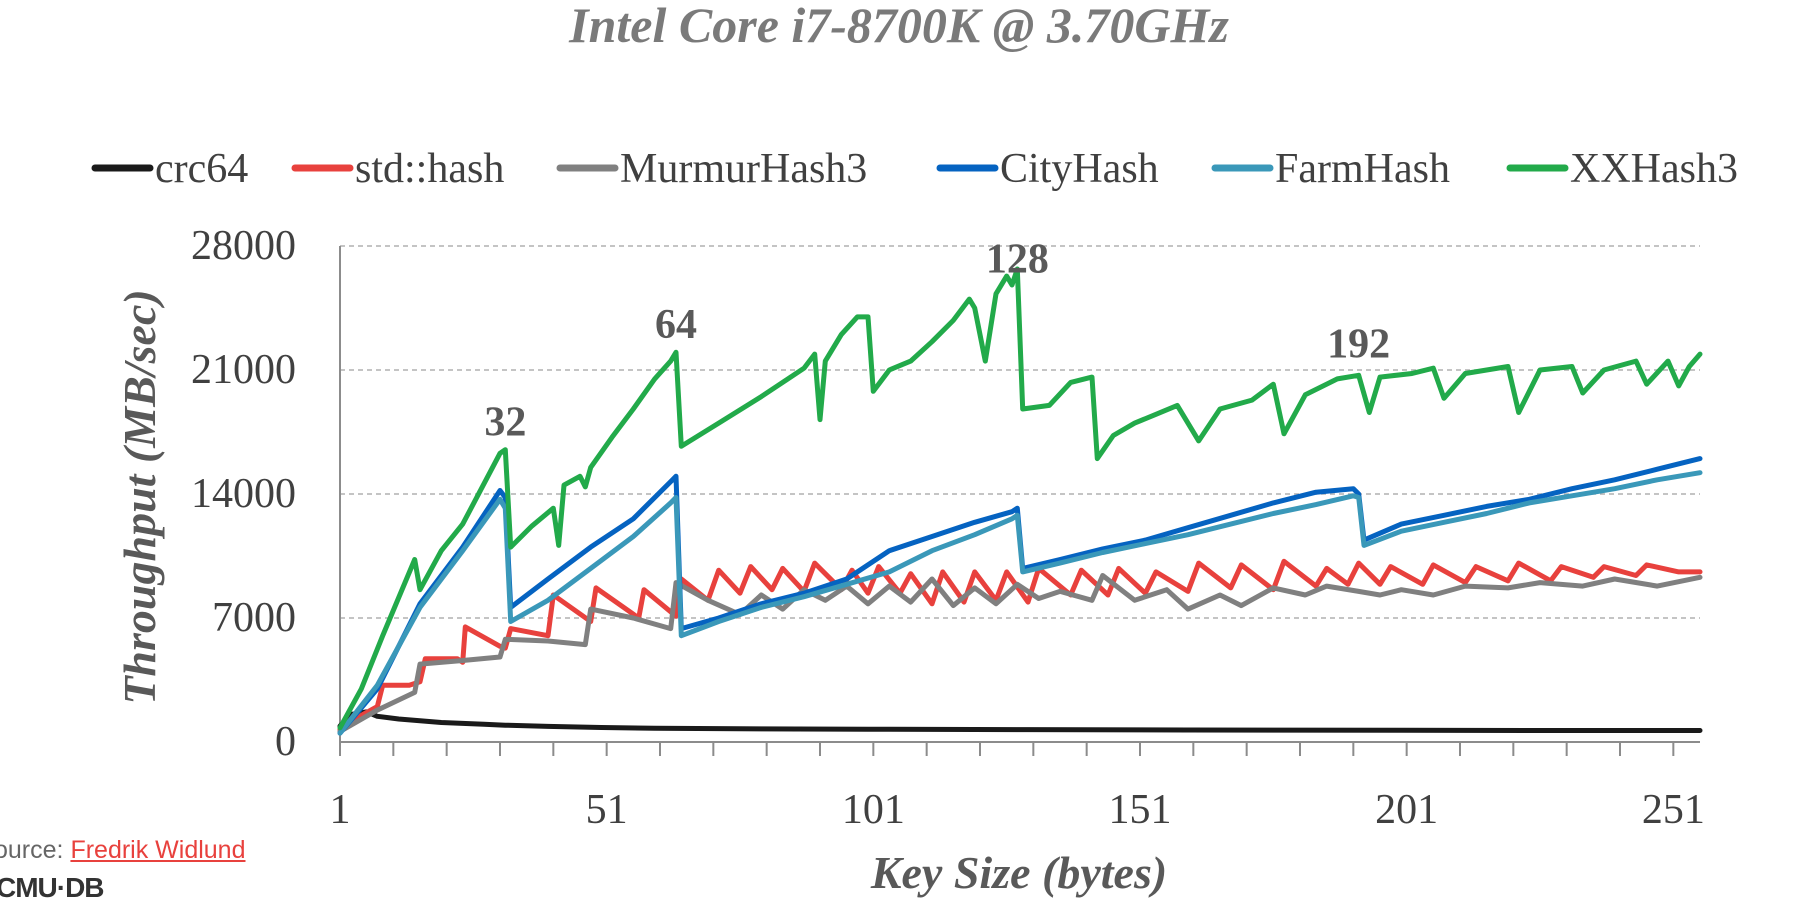 The width and height of the screenshot is (1798, 910). Describe the element at coordinates (1362, 169) in the screenshot. I see `legend-label-farmhash: FarmHash` at that location.